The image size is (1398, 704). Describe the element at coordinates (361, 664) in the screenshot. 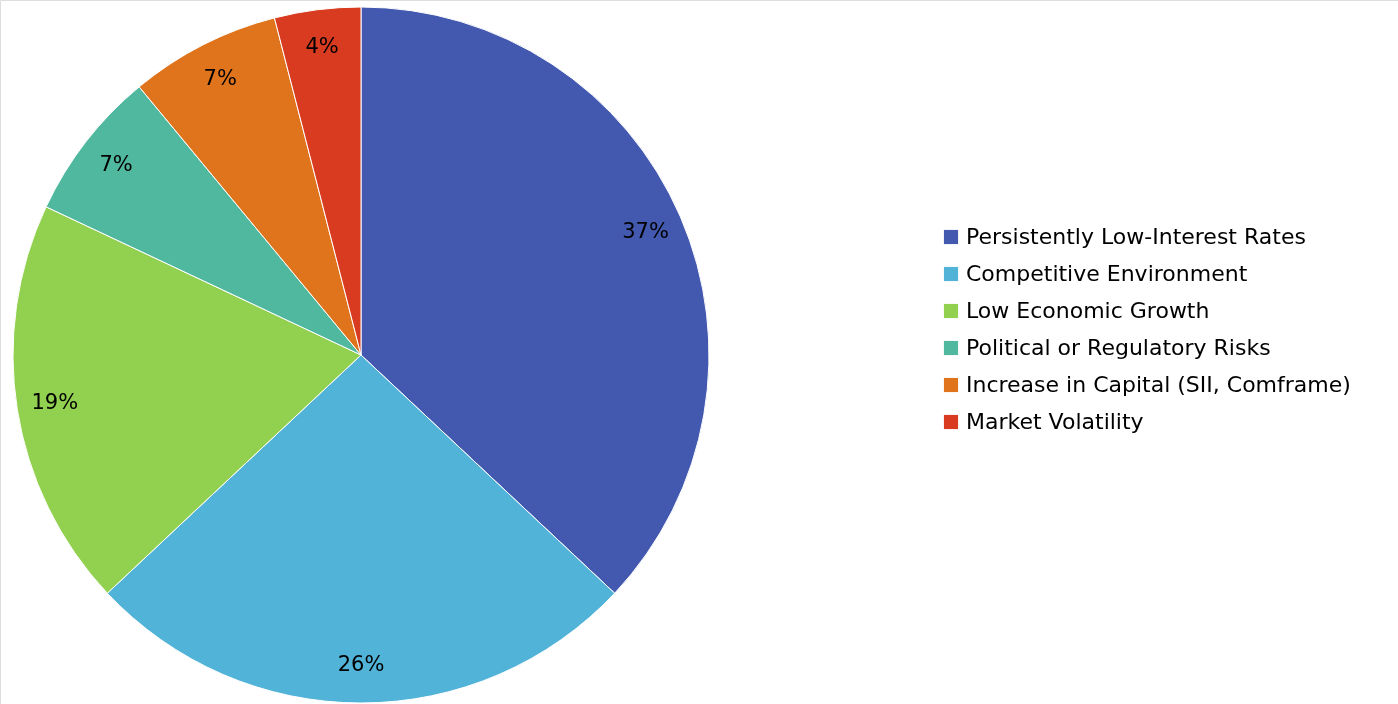

I see `data-label: 26%` at that location.